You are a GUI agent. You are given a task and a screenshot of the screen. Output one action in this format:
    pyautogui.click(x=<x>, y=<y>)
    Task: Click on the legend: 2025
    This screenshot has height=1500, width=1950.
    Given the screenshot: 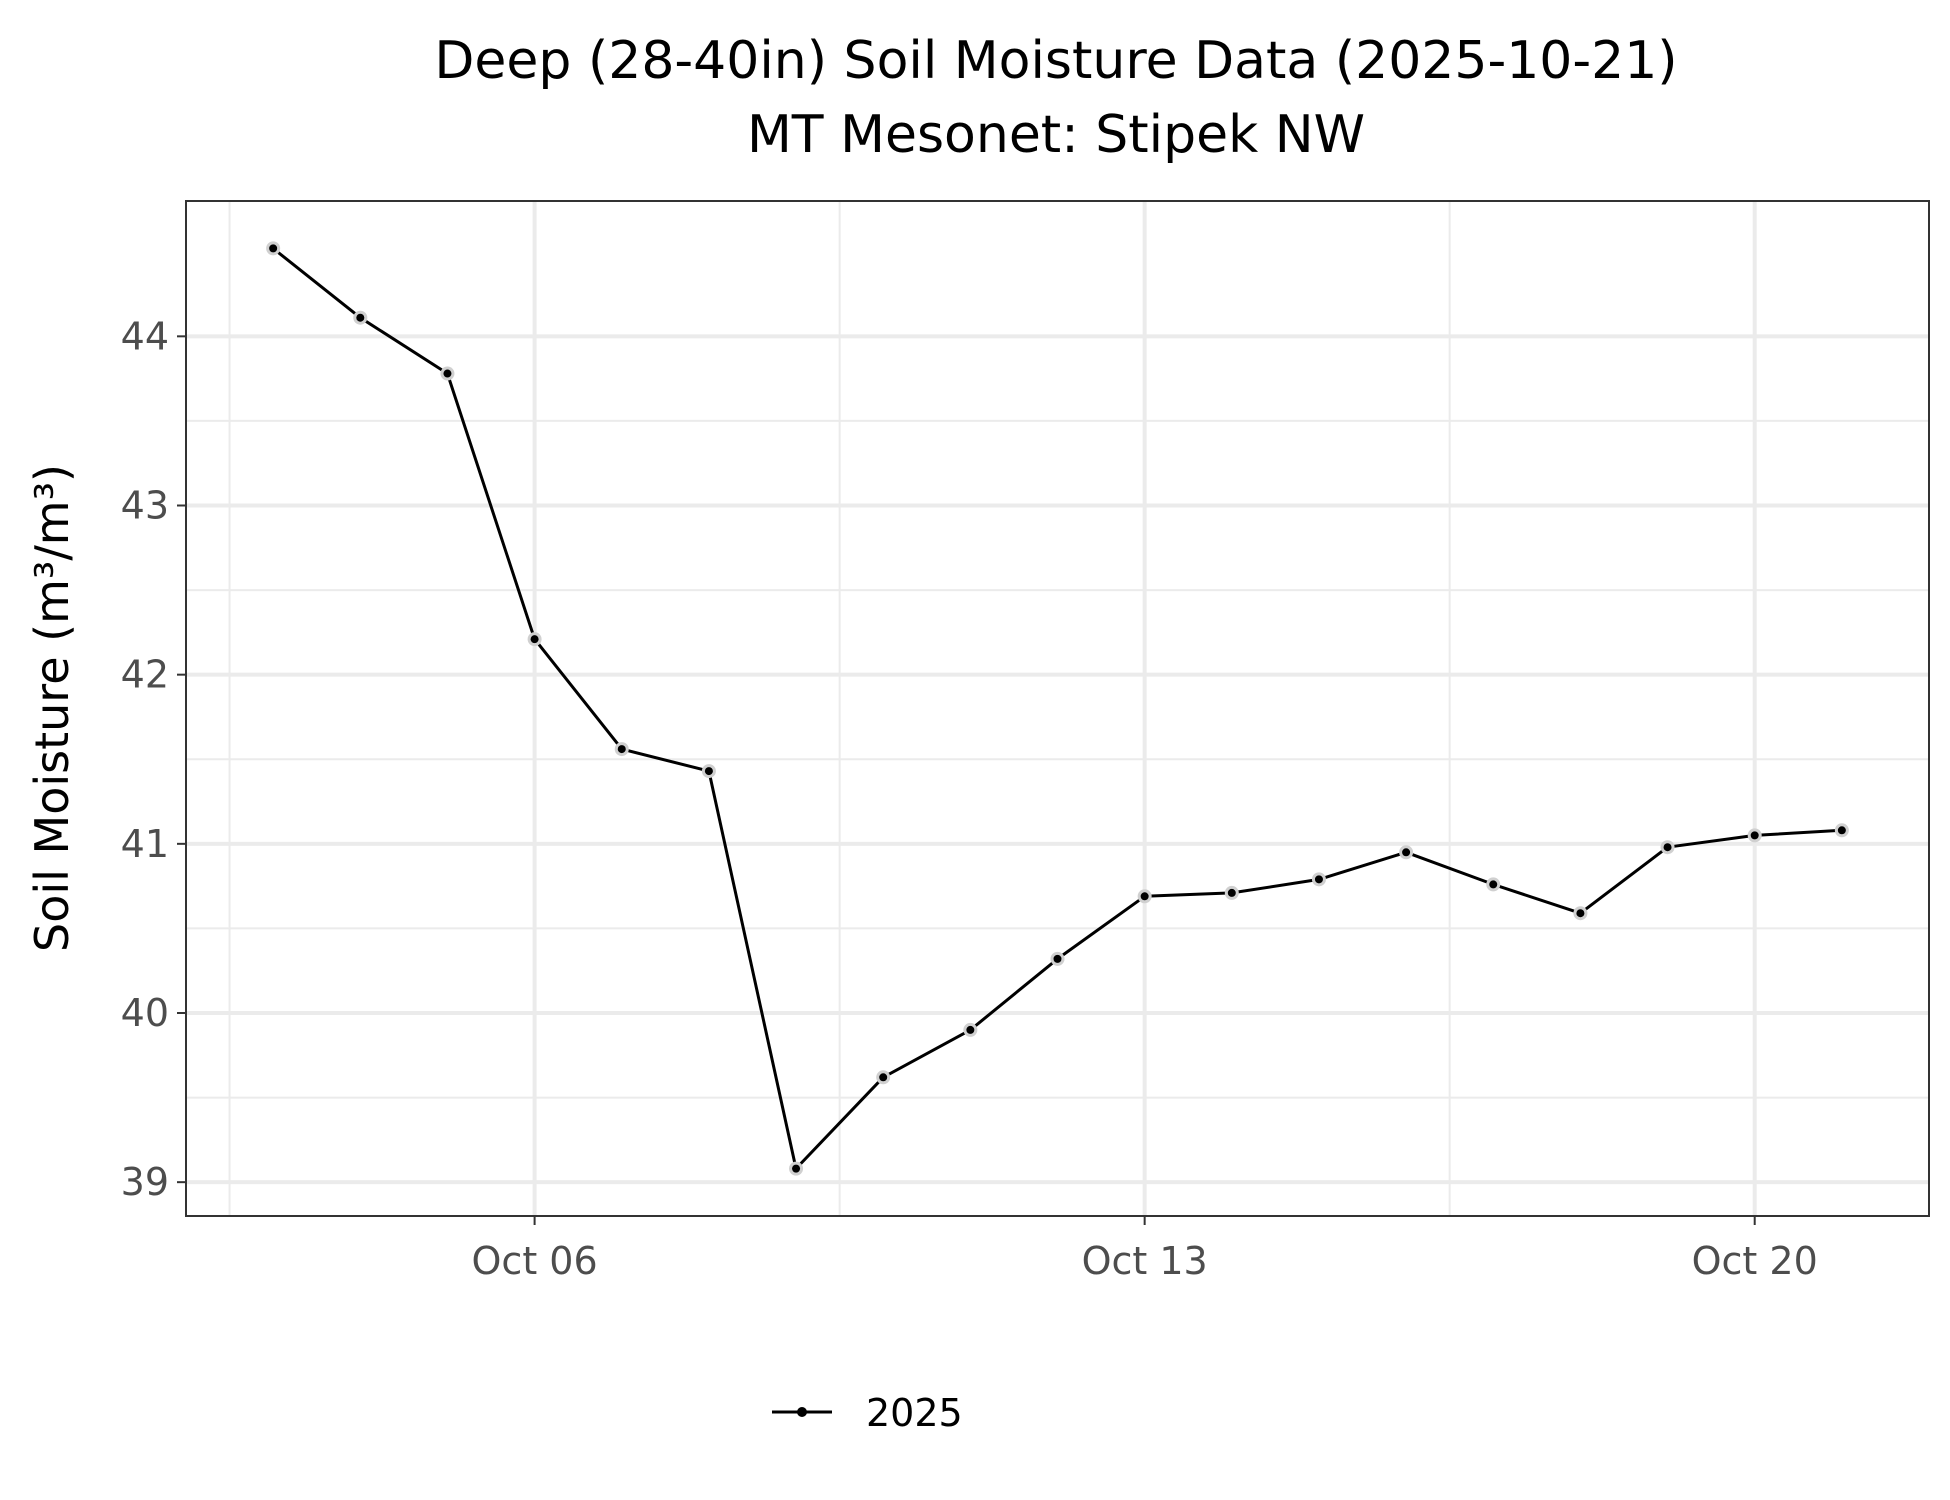 What is the action you would take?
    pyautogui.click(x=867, y=1413)
    